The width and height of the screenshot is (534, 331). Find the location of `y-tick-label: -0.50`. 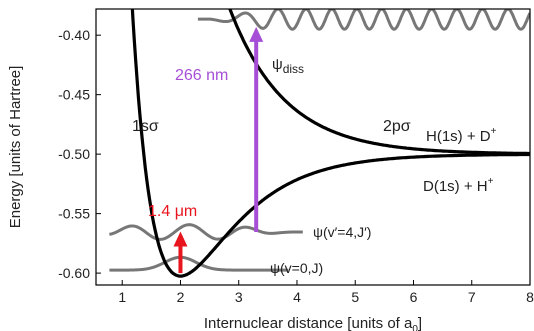

y-tick-label: -0.50 is located at coordinates (74, 154).